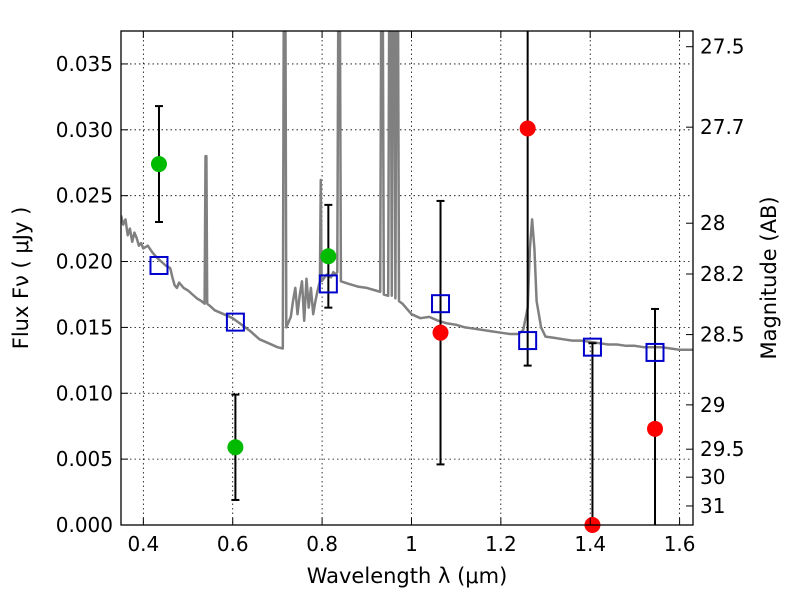 The width and height of the screenshot is (800, 600). What do you see at coordinates (84, 64) in the screenshot?
I see `y-tick-label: 0.035` at bounding box center [84, 64].